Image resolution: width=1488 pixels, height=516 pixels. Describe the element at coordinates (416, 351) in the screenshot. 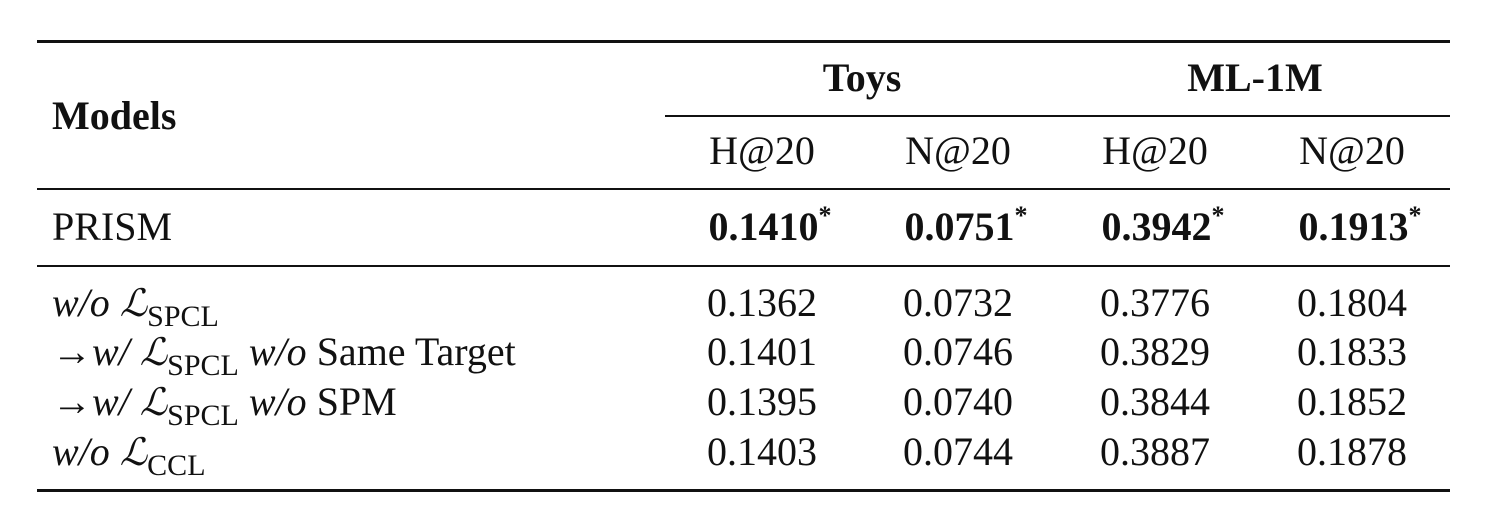

I see `label-part: Same Target` at that location.